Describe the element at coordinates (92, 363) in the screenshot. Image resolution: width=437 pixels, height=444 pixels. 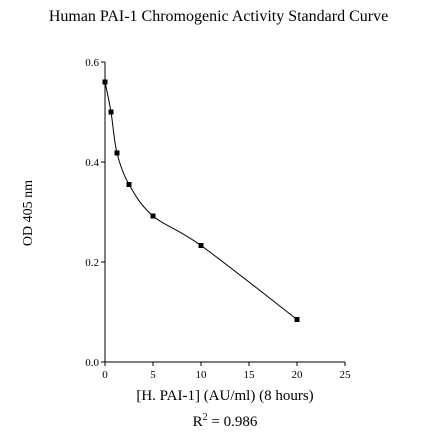
I see `y-tick-label: 0.0` at that location.